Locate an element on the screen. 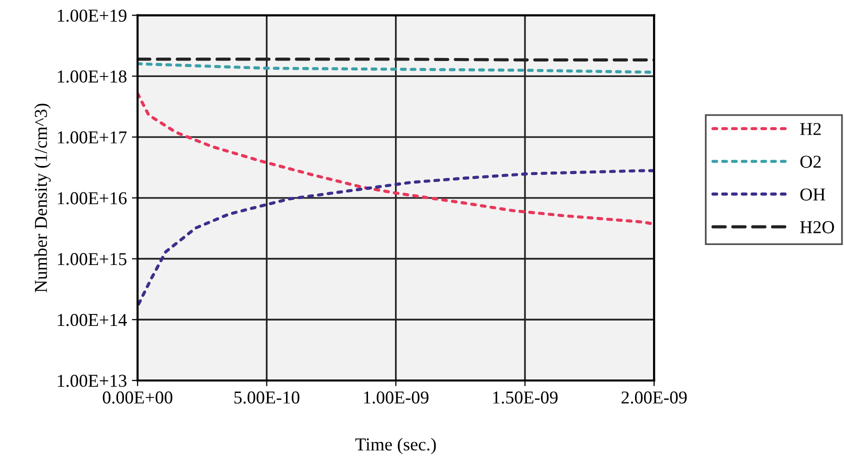 This screenshot has width=844, height=464. y-tick-label: 1.00E+14 is located at coordinates (92, 320).